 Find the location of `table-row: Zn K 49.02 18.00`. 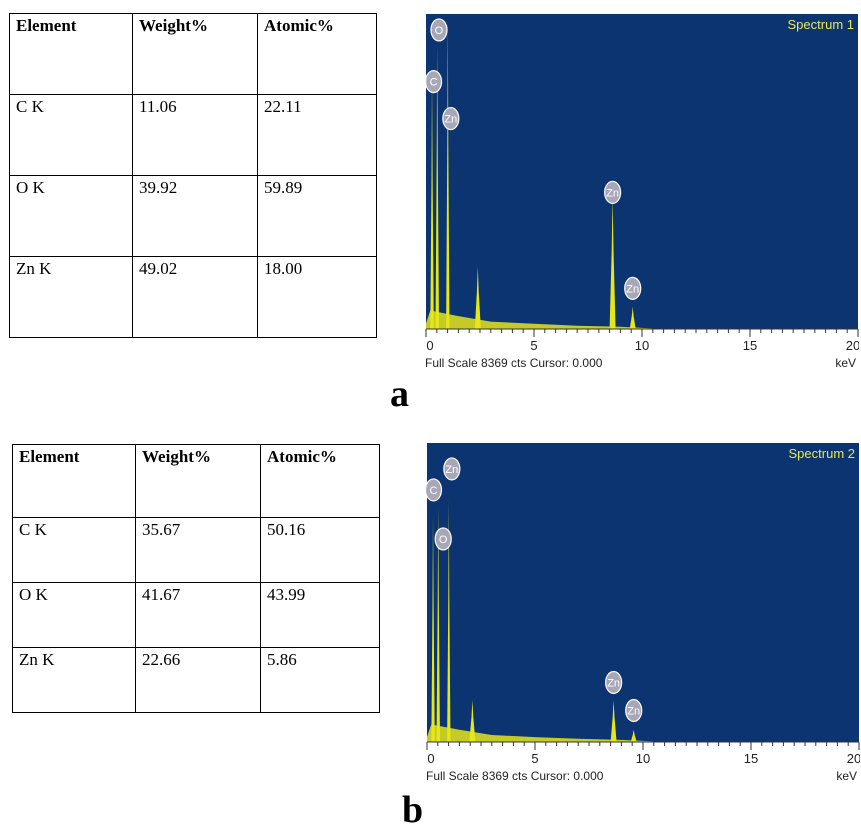

table-row: Zn K 49.02 18.00 is located at coordinates (193, 297).